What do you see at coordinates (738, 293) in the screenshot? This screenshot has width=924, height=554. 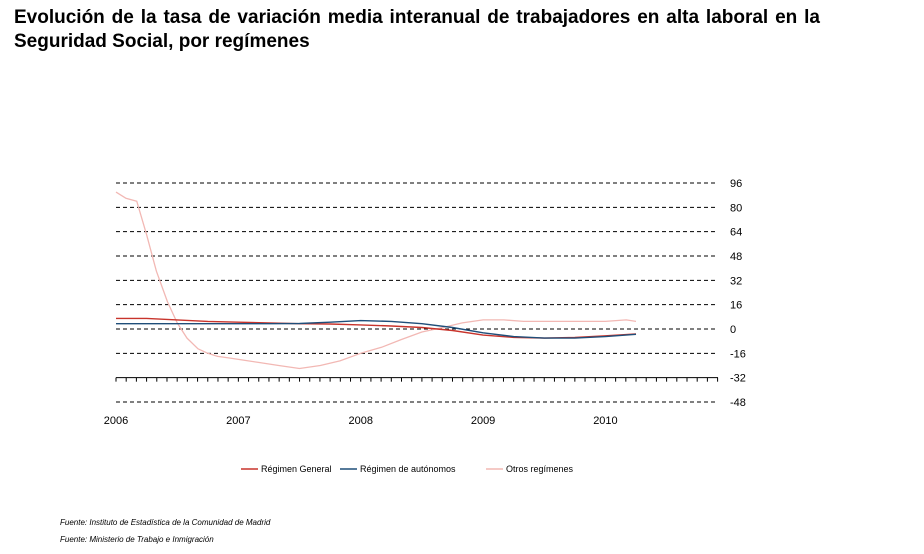 I see `y-axis-labels: 96 80 64 48 32 16 0 -16 -32 -48` at bounding box center [738, 293].